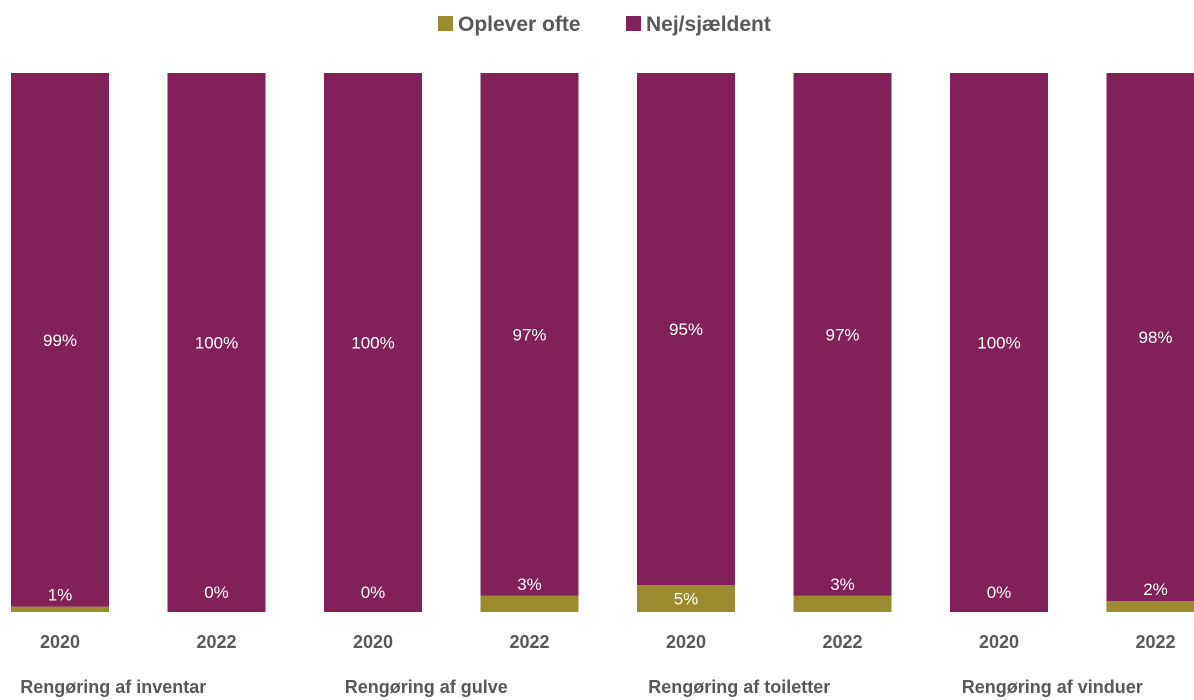 The height and width of the screenshot is (700, 1194). I want to click on value-label-nej-sjaeldent-1: 100%, so click(216, 343).